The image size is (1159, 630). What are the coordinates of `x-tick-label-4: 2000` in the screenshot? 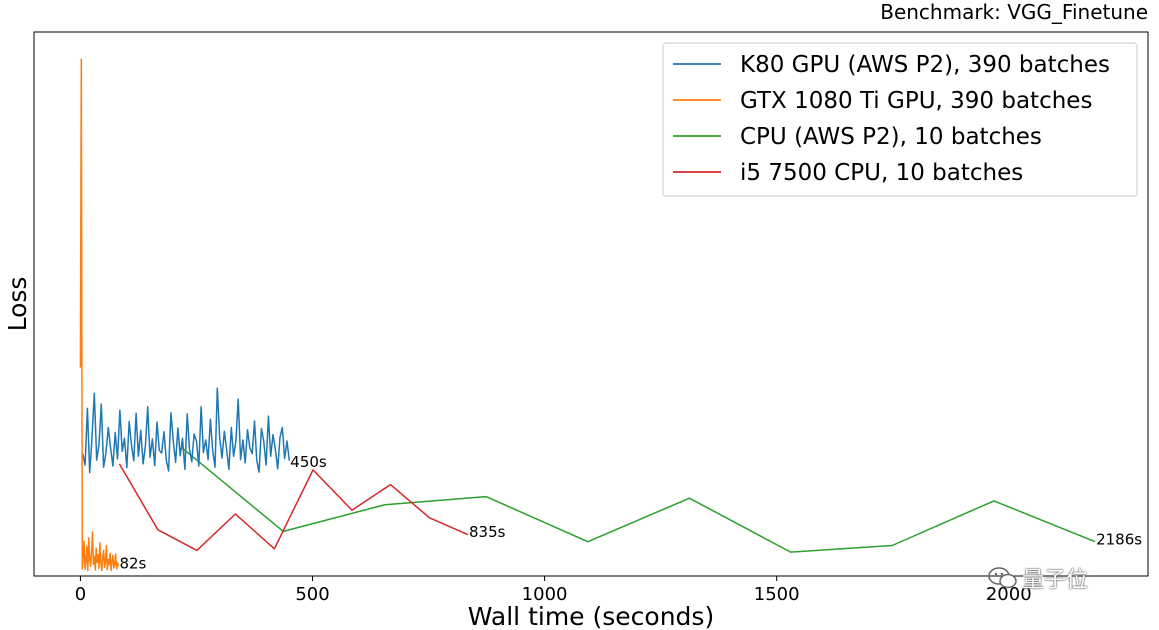 It's located at (1009, 594).